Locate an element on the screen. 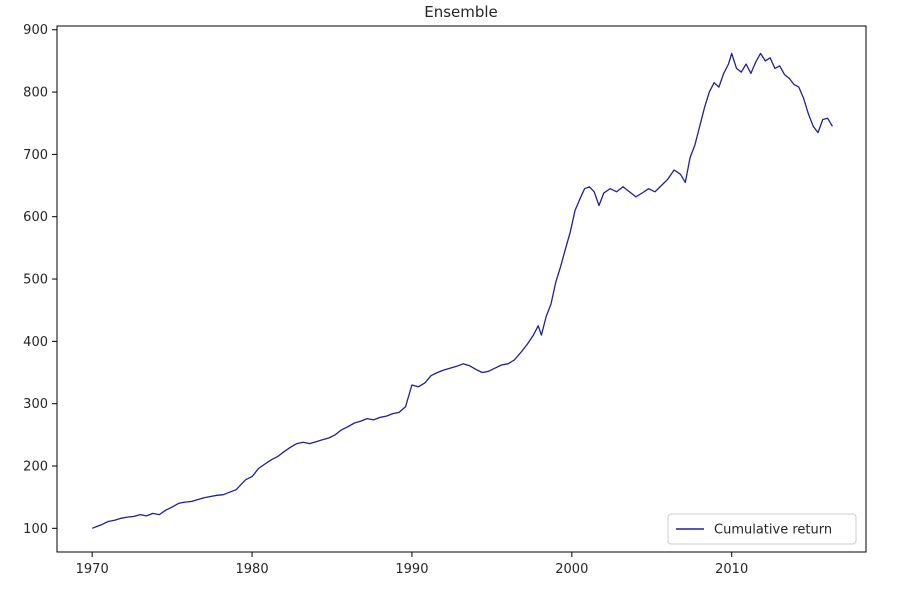  legend: Cumulative return is located at coordinates (762, 529).